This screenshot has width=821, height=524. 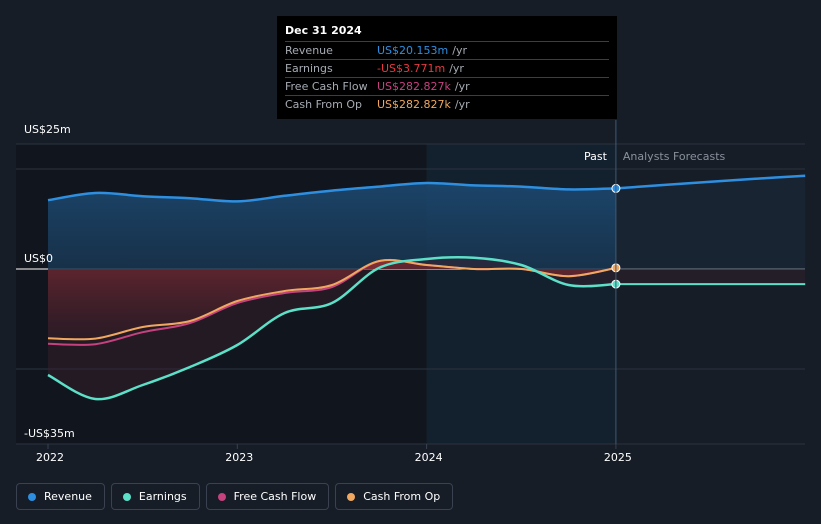 I want to click on revenue-forecast-area, so click(x=710, y=222).